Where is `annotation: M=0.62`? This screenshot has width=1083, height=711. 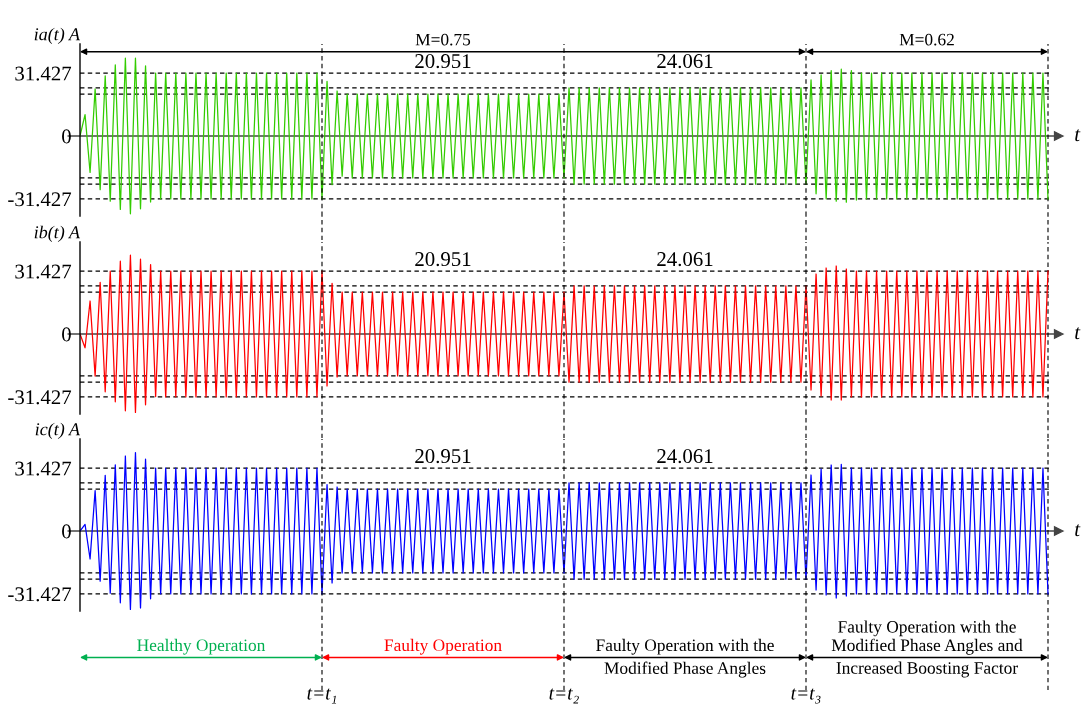
annotation: M=0.62 is located at coordinates (926, 39).